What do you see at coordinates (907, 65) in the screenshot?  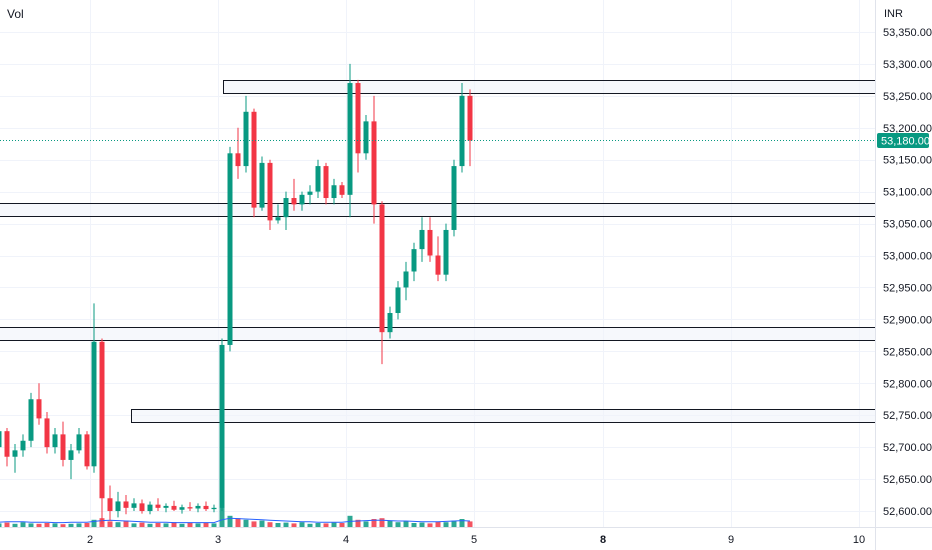 I see `price-tick-label: 53,300.00` at bounding box center [907, 65].